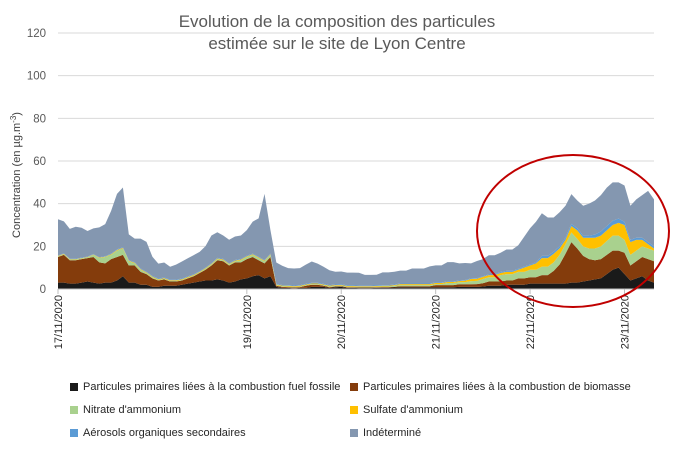 This screenshot has height=454, width=674. What do you see at coordinates (248, 322) in the screenshot?
I see `x-tick-label: 19/11/2020` at bounding box center [248, 322].